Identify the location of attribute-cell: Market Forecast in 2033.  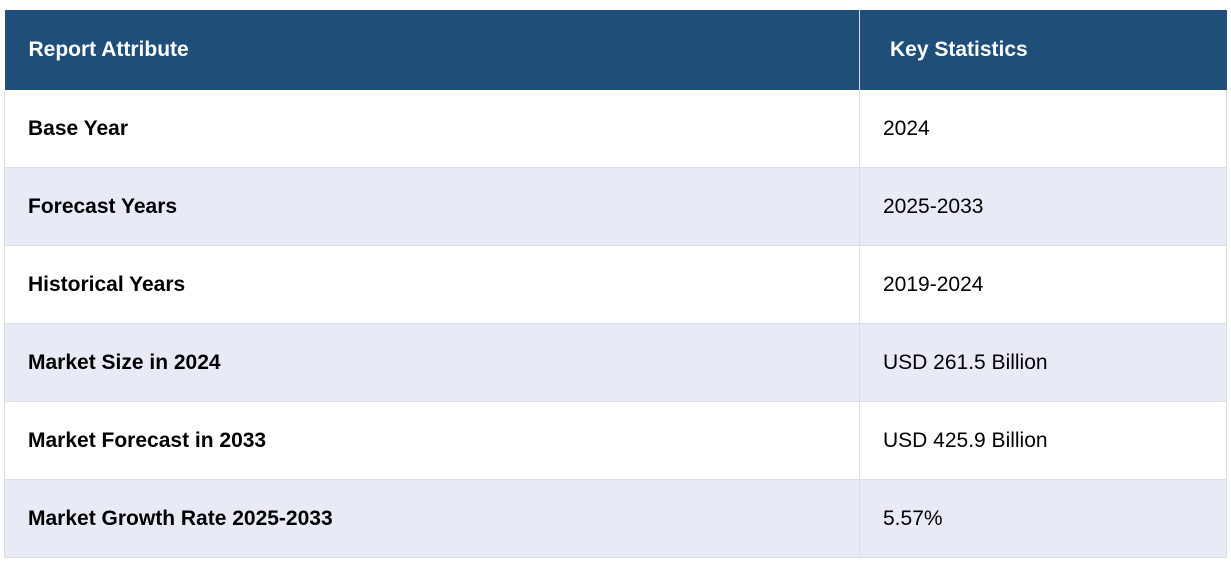
(432, 440).